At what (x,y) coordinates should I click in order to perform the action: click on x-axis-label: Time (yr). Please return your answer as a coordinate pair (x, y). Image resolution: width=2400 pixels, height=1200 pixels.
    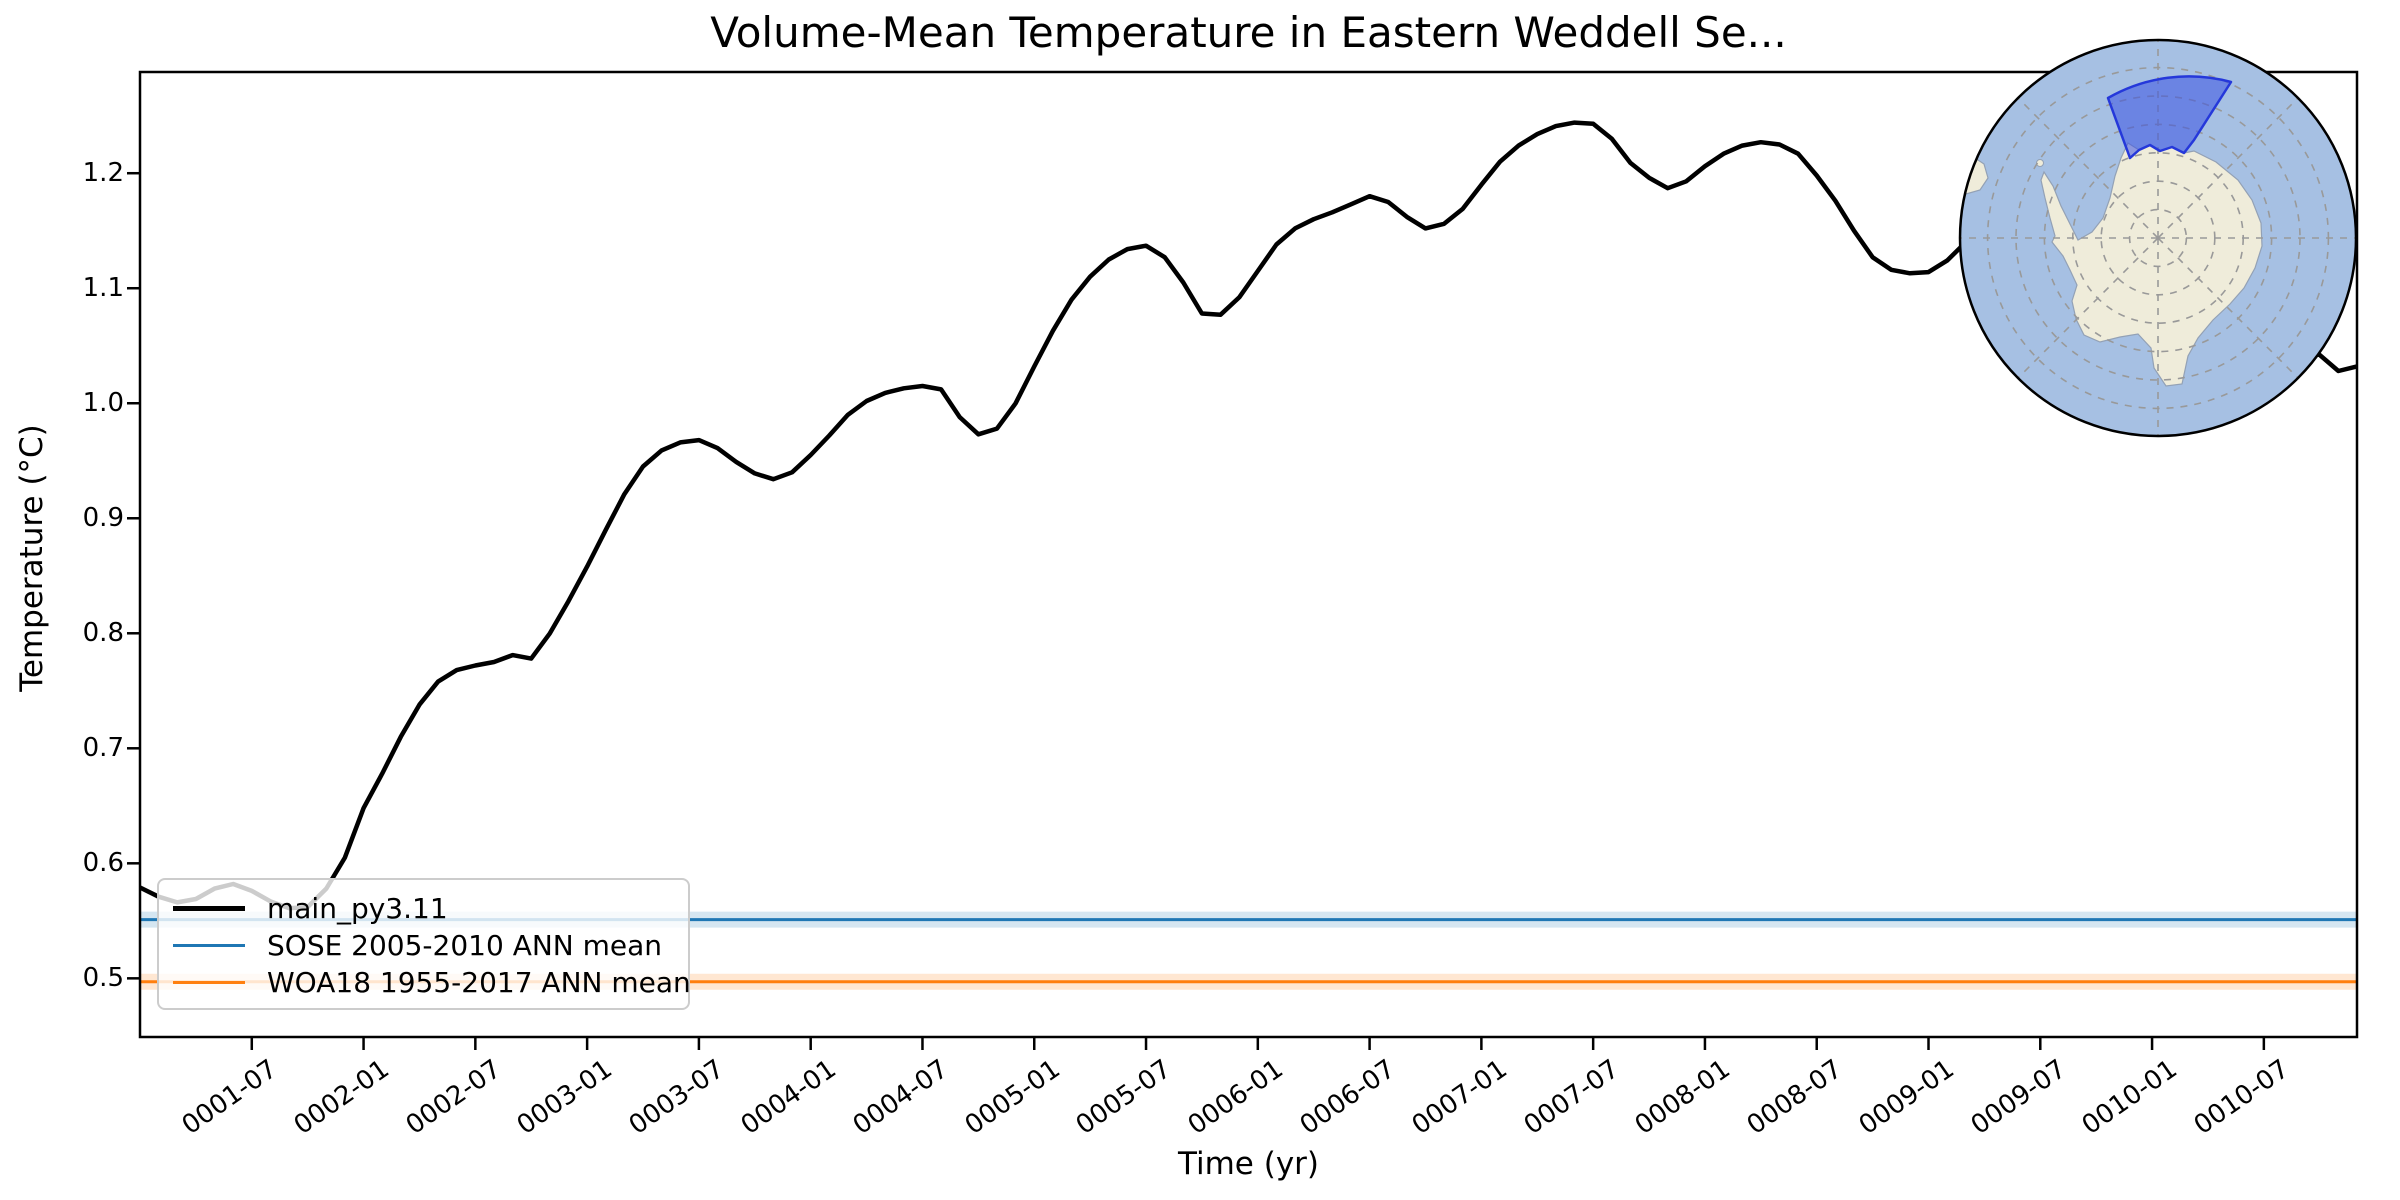
    Looking at the image, I should click on (1248, 1164).